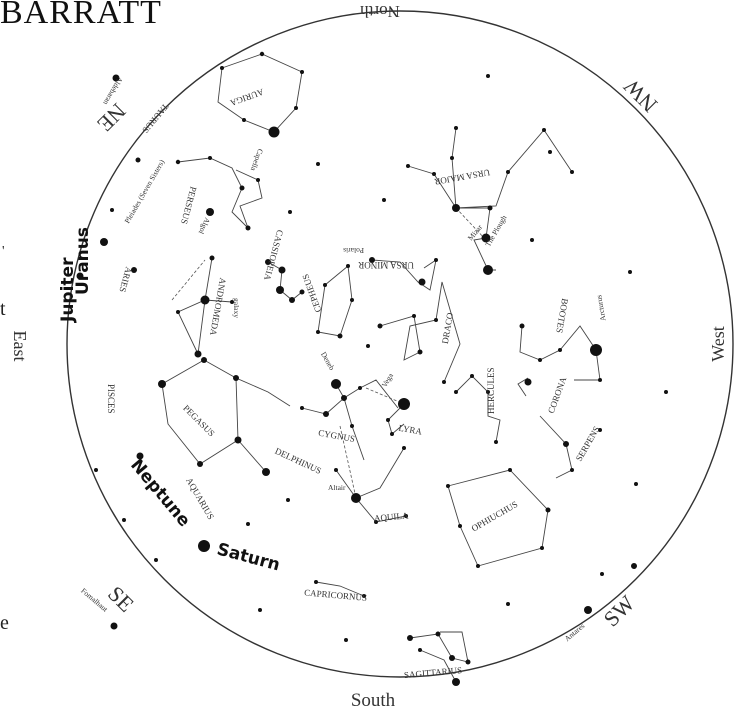 The width and height of the screenshot is (741, 713). Describe the element at coordinates (575, 632) in the screenshot. I see `star-antares: Antares` at that location.